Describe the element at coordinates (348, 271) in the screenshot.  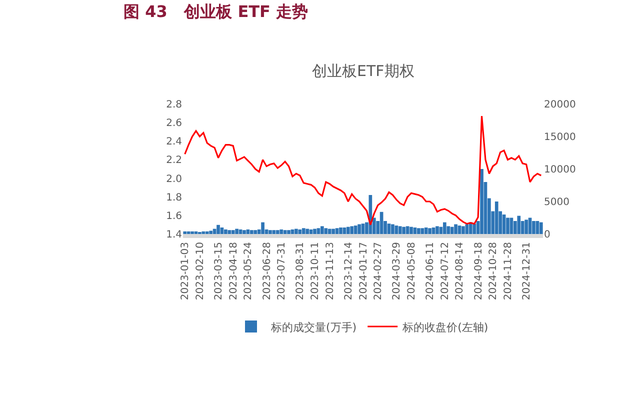
I see `x-tick-label: 2023-12-14` at that location.